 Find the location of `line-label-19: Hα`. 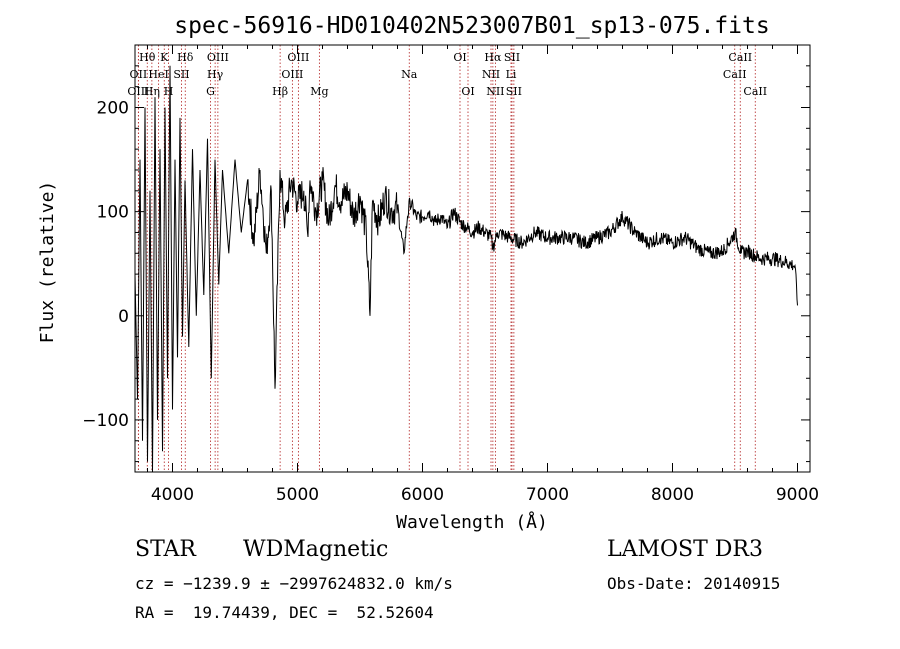

line-label-19: Hα is located at coordinates (493, 57).